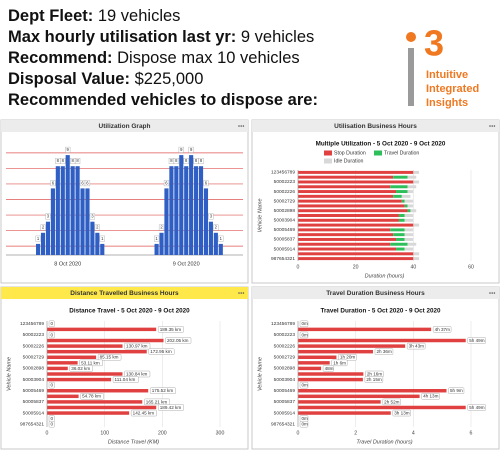 The width and height of the screenshot is (500, 450). What do you see at coordinates (260, 215) in the screenshot?
I see `y-axis-title: Vehicle Name` at bounding box center [260, 215].